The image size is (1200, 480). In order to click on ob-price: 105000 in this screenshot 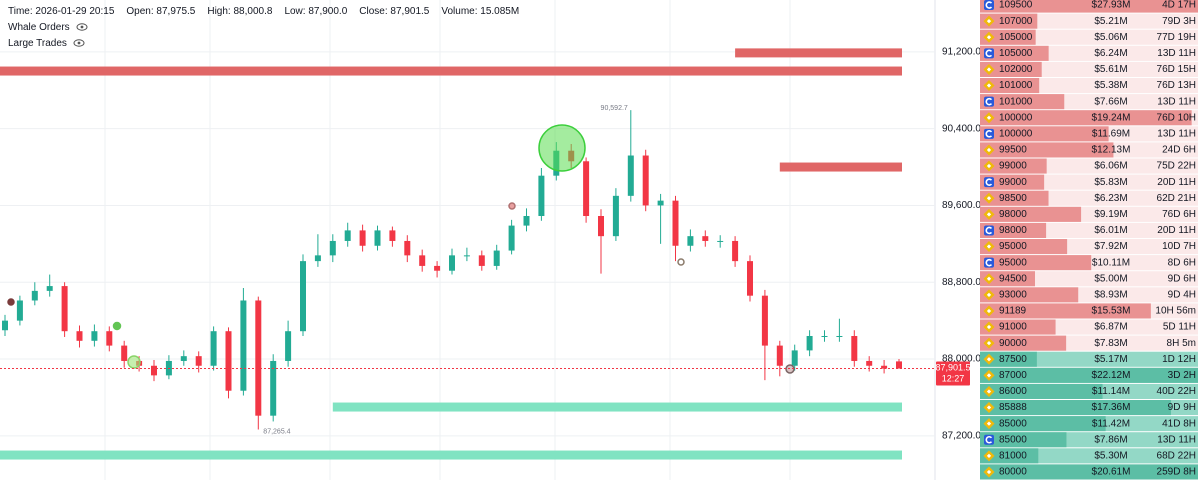, I will do `click(1016, 53)`.